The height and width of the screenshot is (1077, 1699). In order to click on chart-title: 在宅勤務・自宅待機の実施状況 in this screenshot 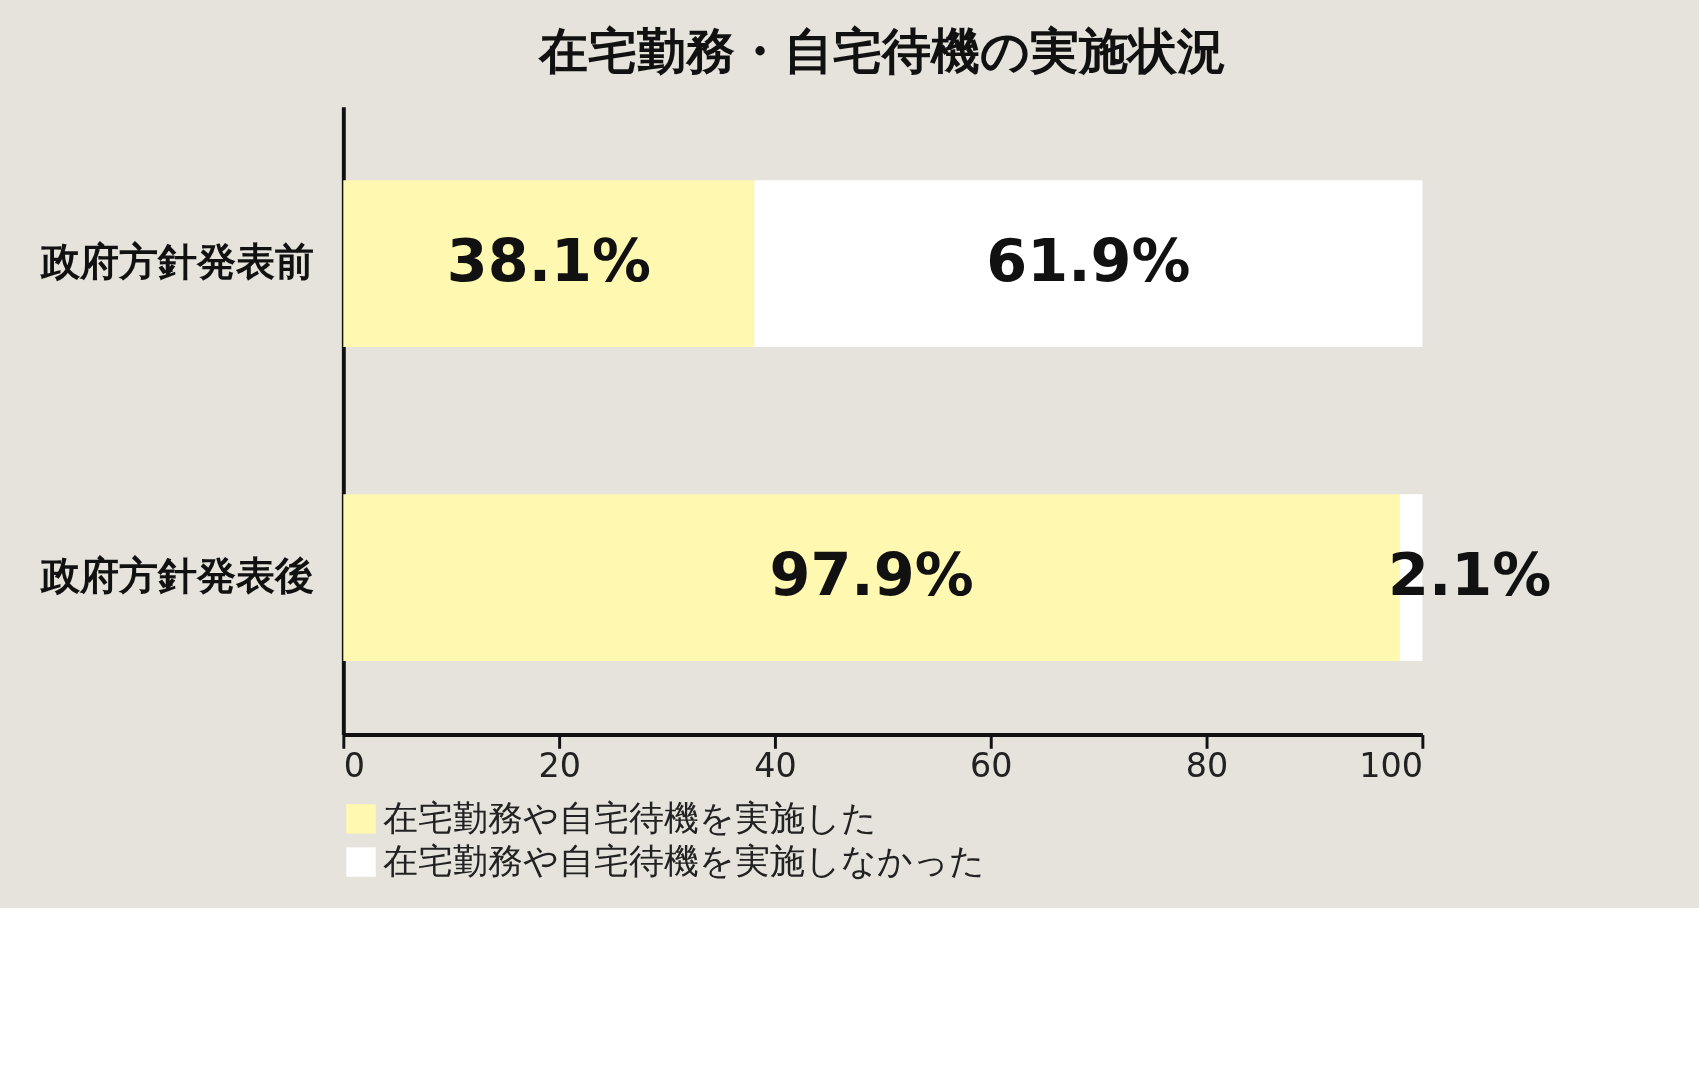, I will do `click(882, 50)`.